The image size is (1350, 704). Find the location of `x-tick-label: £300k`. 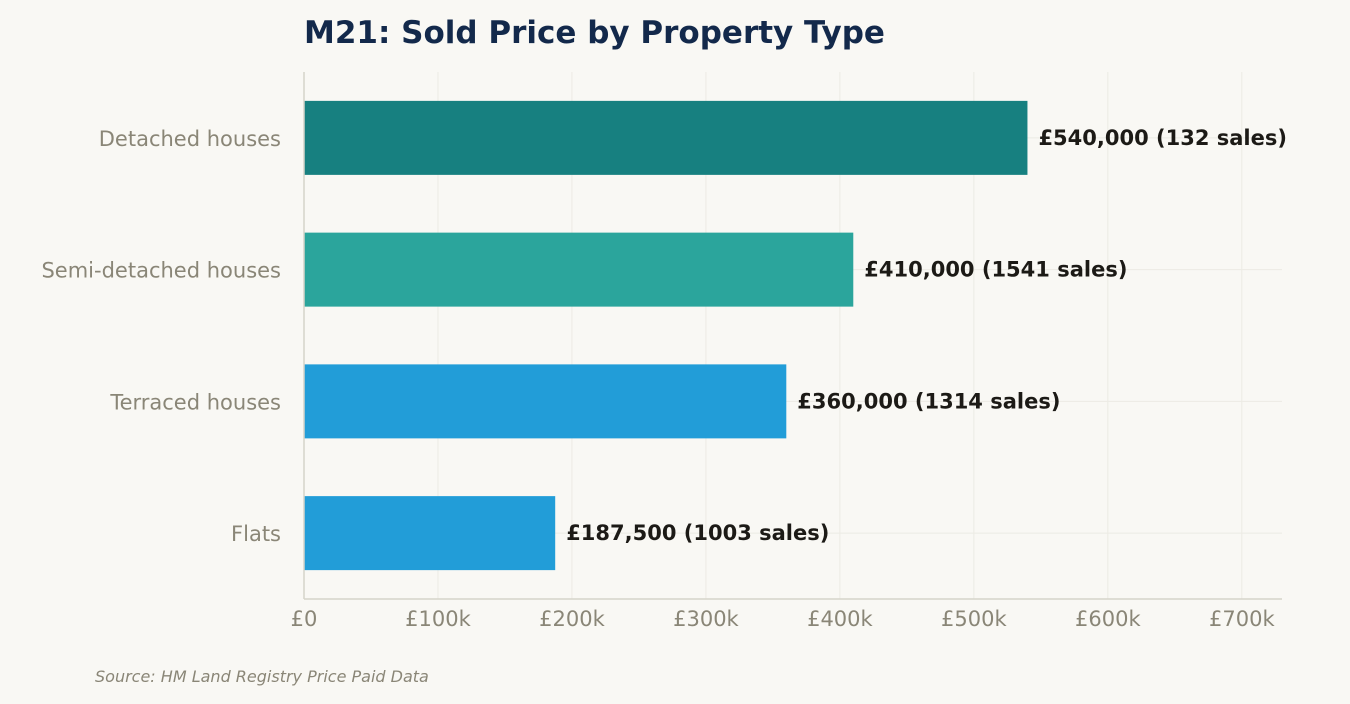

x-tick-label: £300k is located at coordinates (706, 619).